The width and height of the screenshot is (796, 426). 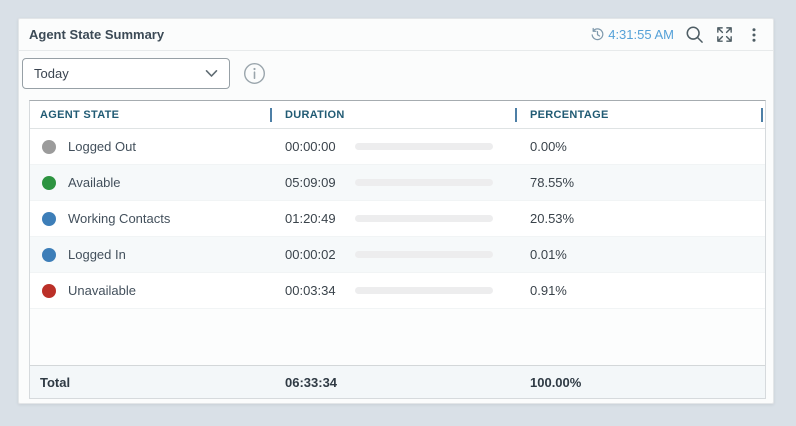 I want to click on total-percentage: 100.00%, so click(x=556, y=382).